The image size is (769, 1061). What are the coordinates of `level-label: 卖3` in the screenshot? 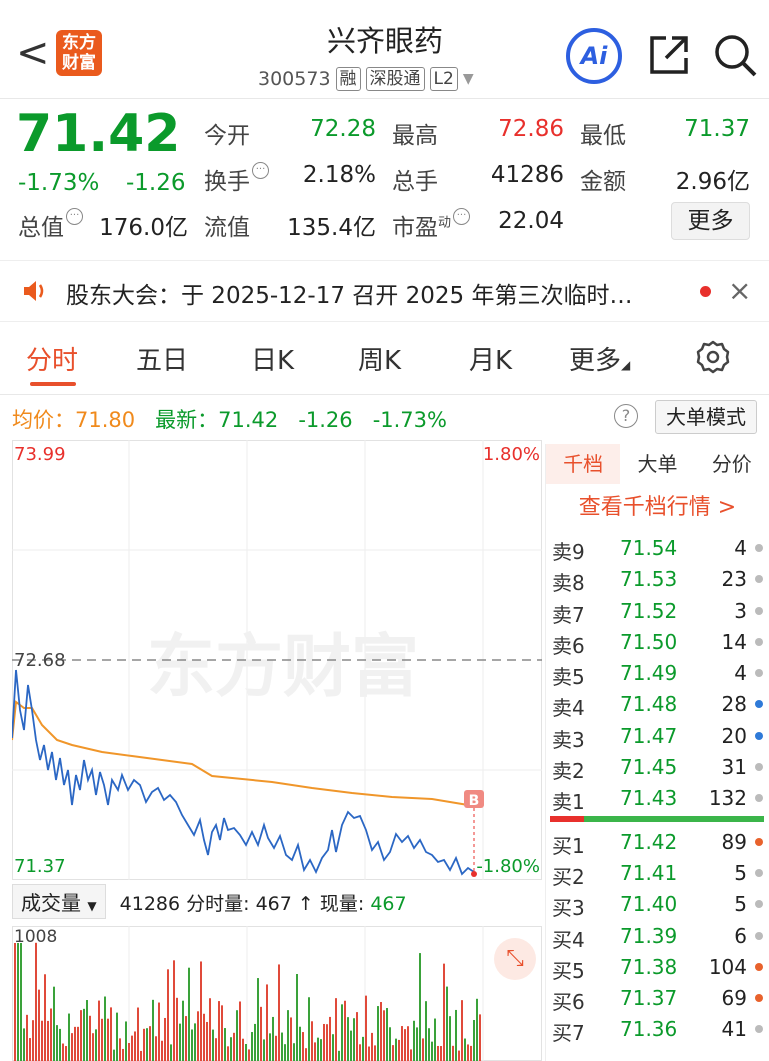 It's located at (568, 739).